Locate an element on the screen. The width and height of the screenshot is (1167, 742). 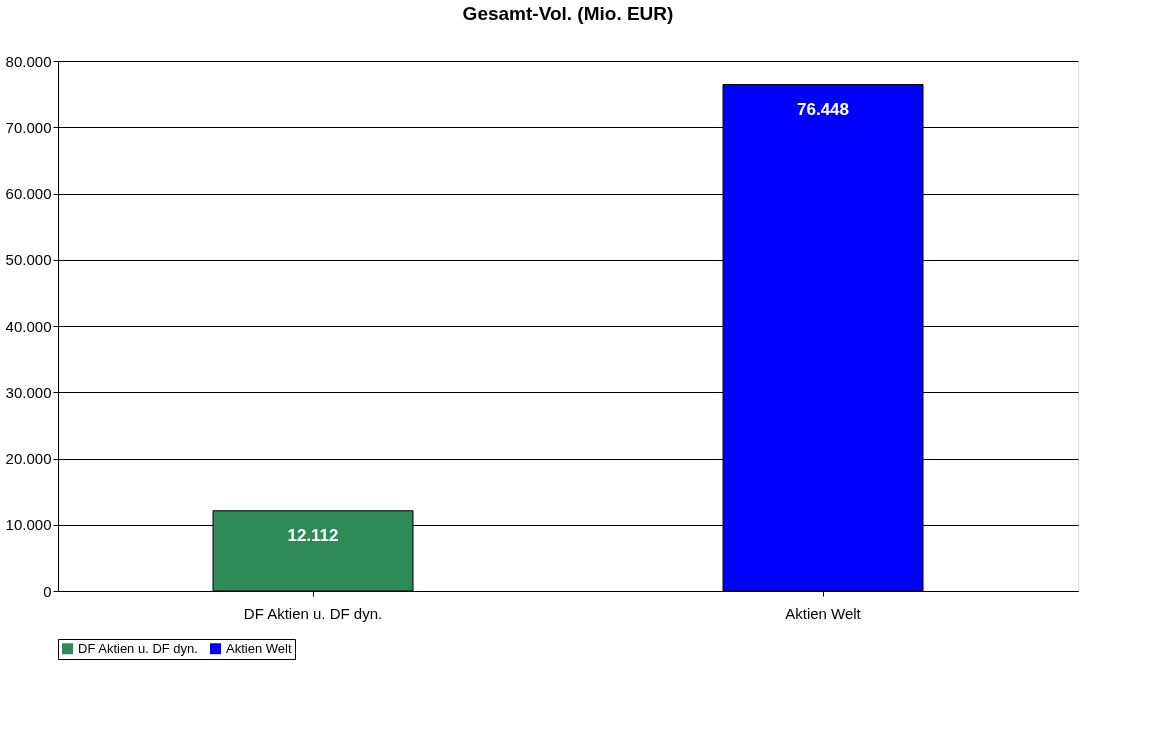
data-label: 12.112 is located at coordinates (313, 535).